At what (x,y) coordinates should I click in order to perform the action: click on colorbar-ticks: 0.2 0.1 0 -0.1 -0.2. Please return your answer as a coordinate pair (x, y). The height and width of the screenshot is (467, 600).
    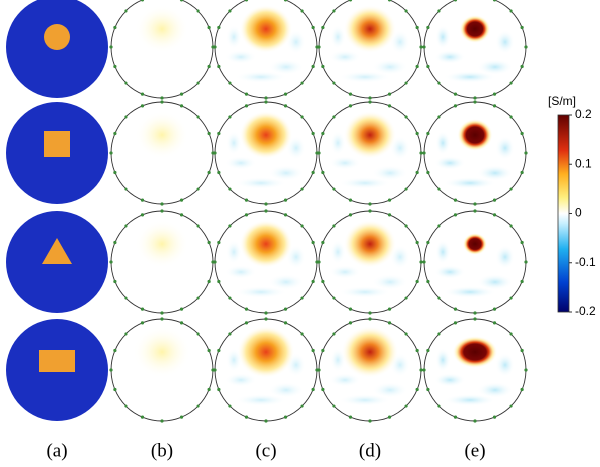
    Looking at the image, I should click on (582, 212).